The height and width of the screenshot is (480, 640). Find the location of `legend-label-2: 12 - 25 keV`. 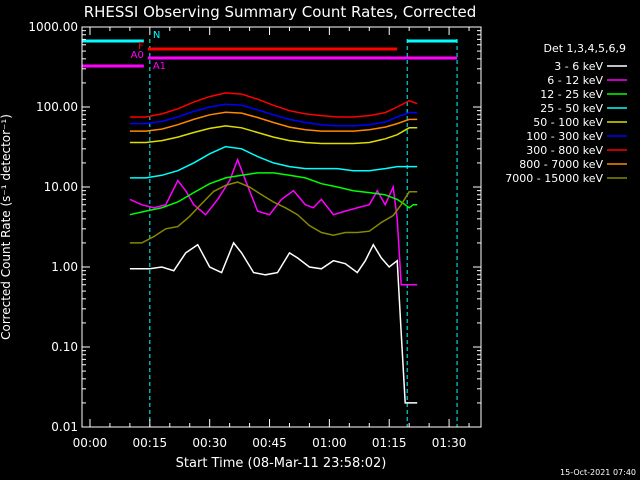

legend-label-2: 12 - 25 keV is located at coordinates (571, 94).